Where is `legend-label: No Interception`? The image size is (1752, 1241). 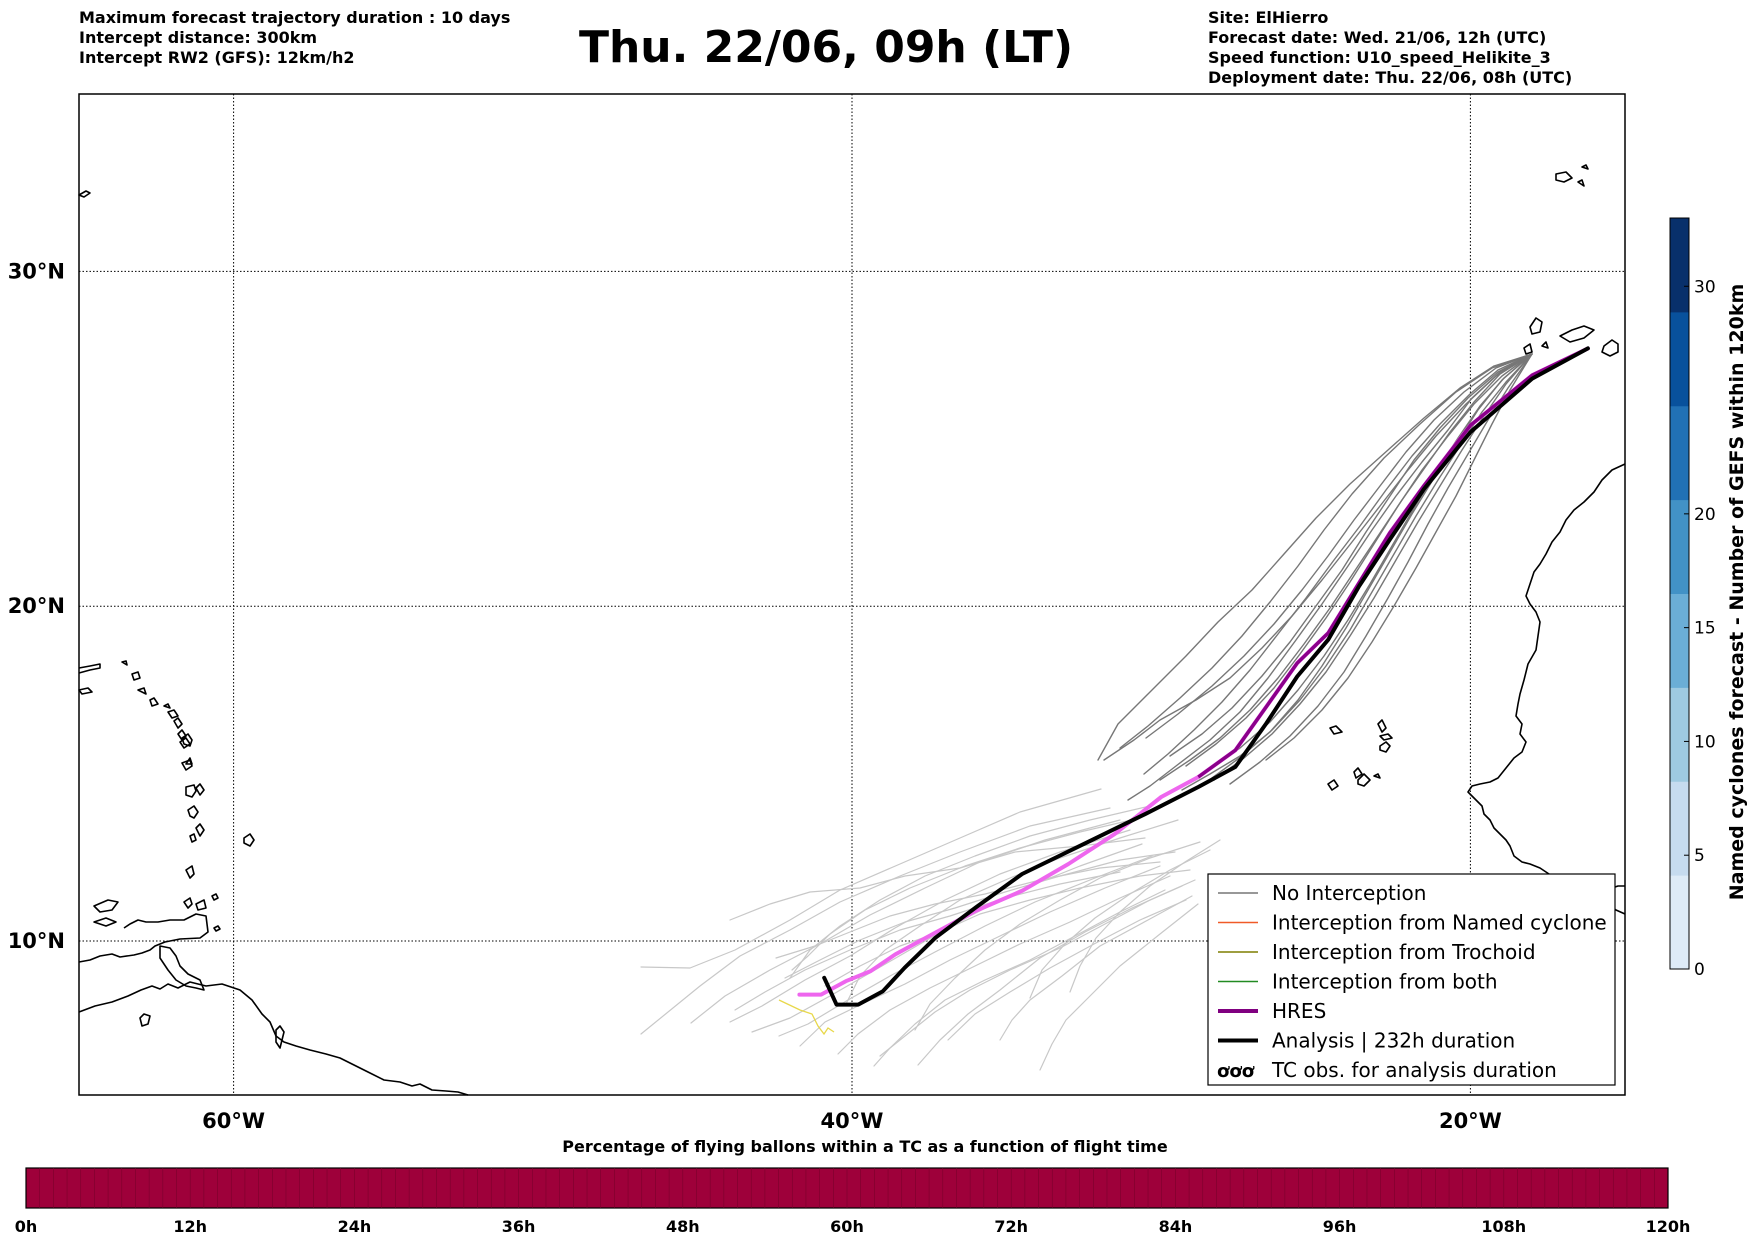 legend-label: No Interception is located at coordinates (1349, 893).